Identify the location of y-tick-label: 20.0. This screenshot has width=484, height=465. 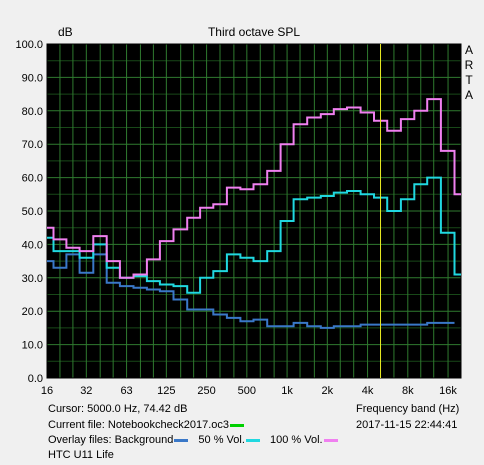
(32, 312).